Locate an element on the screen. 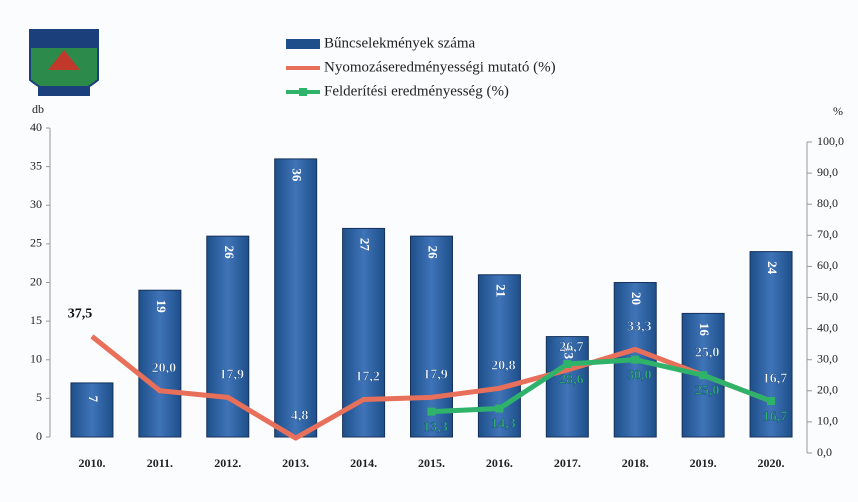  line-value-label: 20,8 is located at coordinates (503, 366).